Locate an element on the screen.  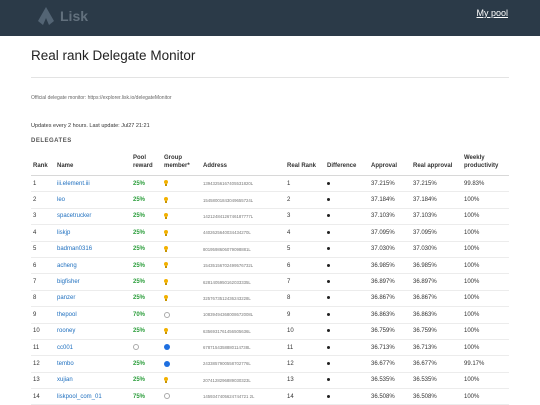
approval-cell: 36.759% is located at coordinates (390, 331).